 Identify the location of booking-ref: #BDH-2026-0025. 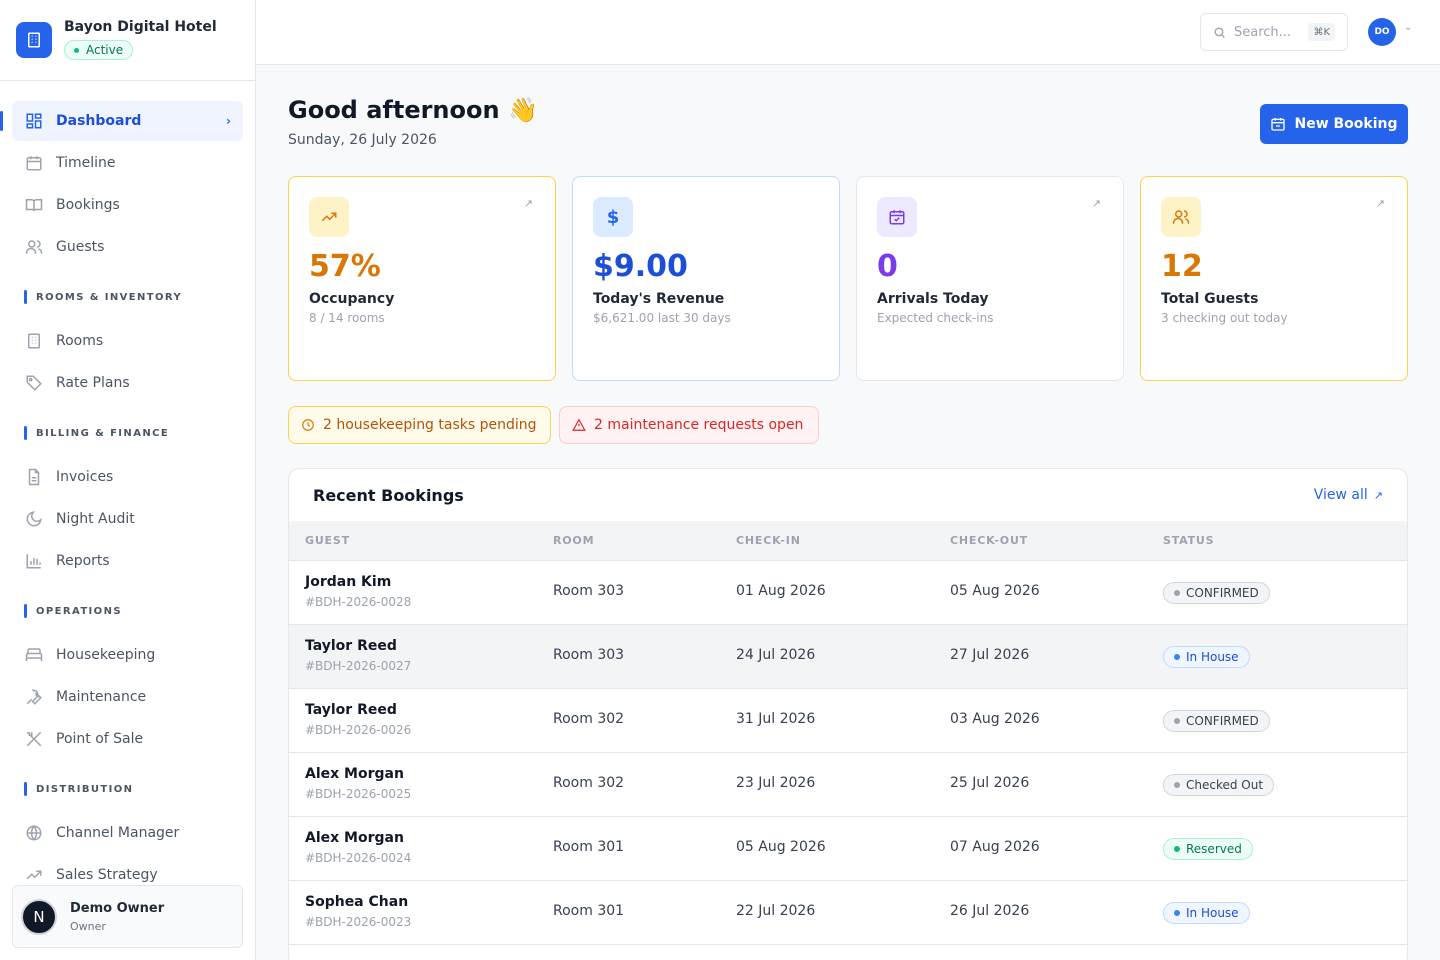
(358, 794).